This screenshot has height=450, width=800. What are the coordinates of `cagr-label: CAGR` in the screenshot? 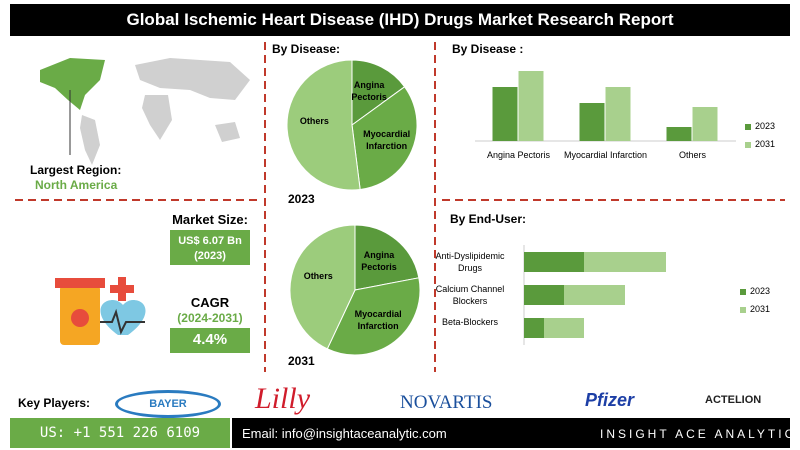 It's located at (210, 302).